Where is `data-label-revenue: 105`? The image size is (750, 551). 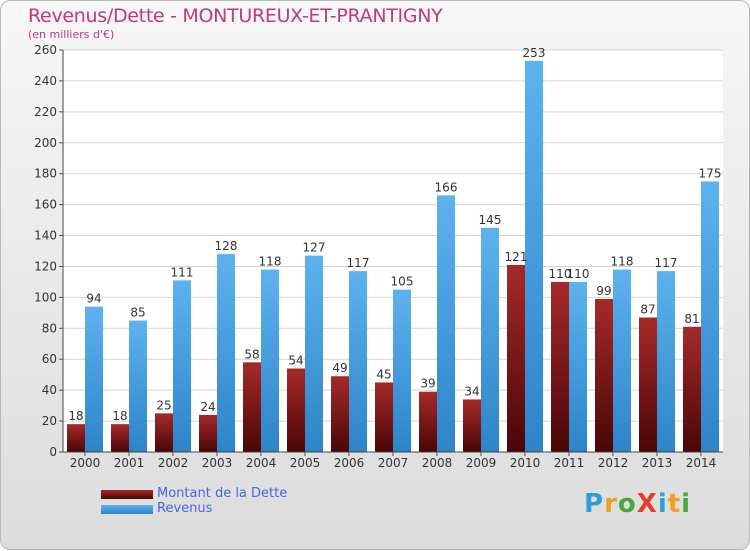 data-label-revenue: 105 is located at coordinates (402, 282).